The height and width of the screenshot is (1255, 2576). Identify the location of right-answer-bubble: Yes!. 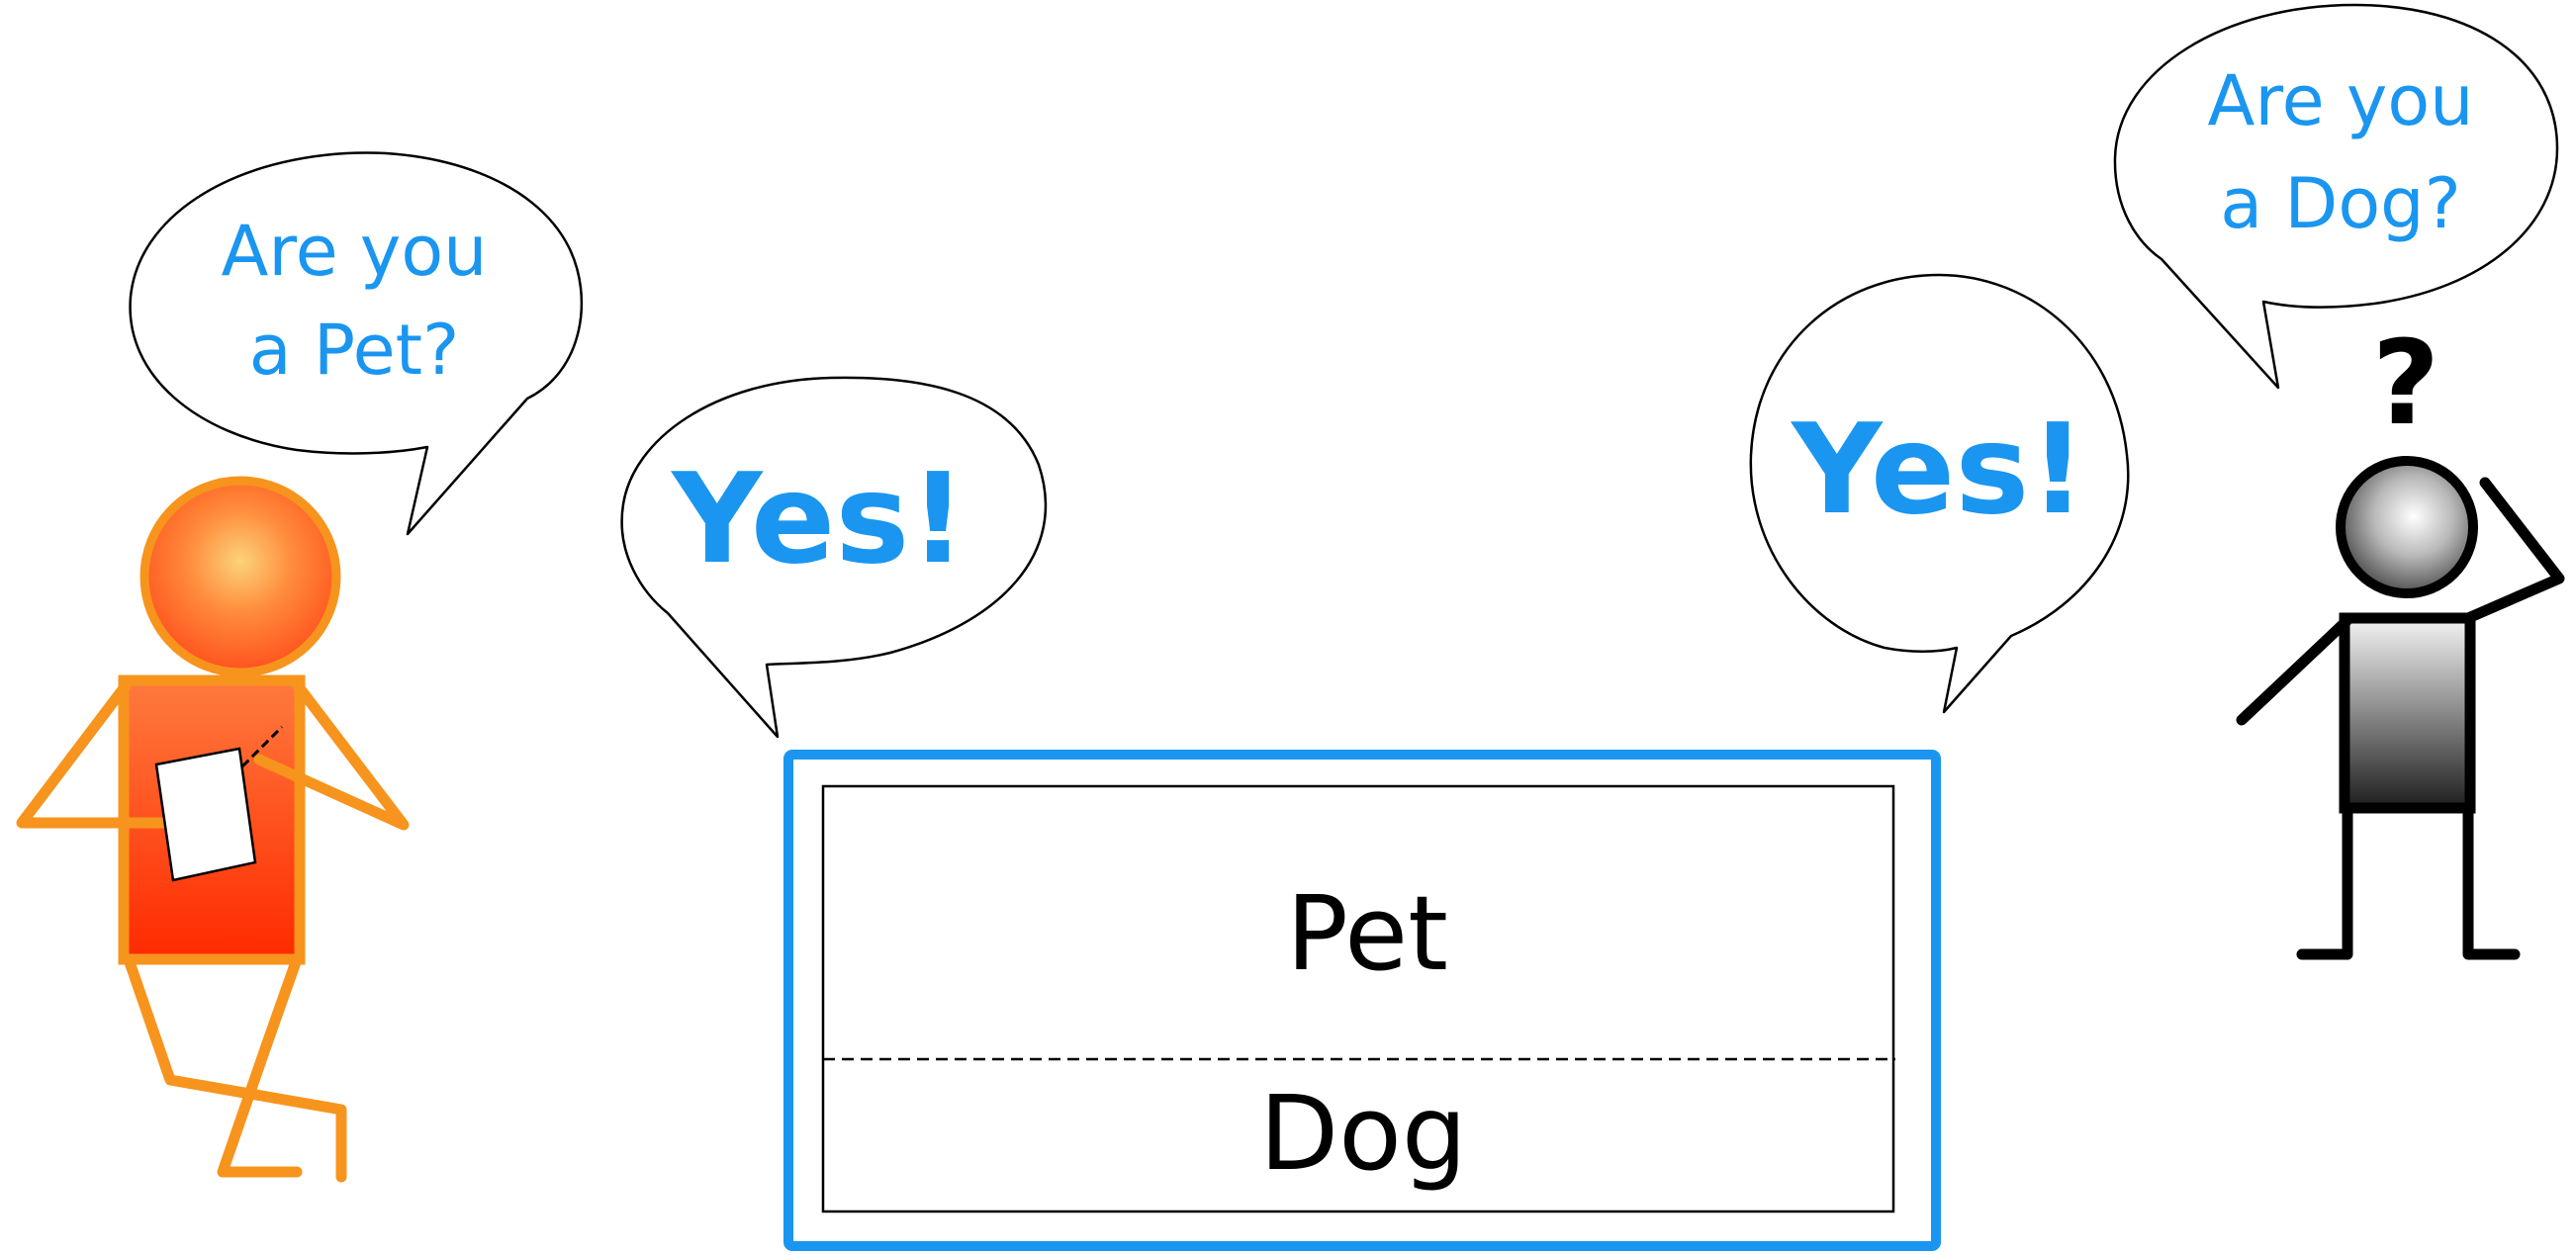
(1939, 493).